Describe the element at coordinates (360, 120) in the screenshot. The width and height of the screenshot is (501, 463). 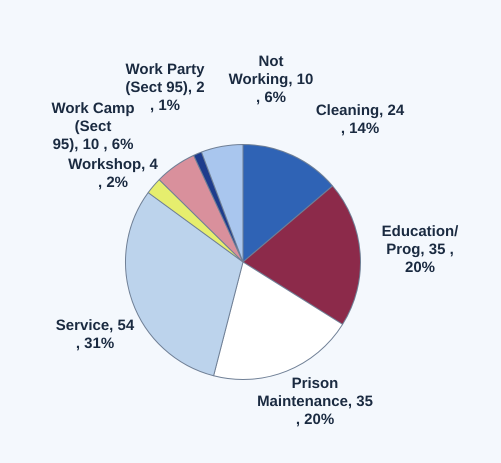
I see `slice-label: Cleaning, 24 , 14%` at that location.